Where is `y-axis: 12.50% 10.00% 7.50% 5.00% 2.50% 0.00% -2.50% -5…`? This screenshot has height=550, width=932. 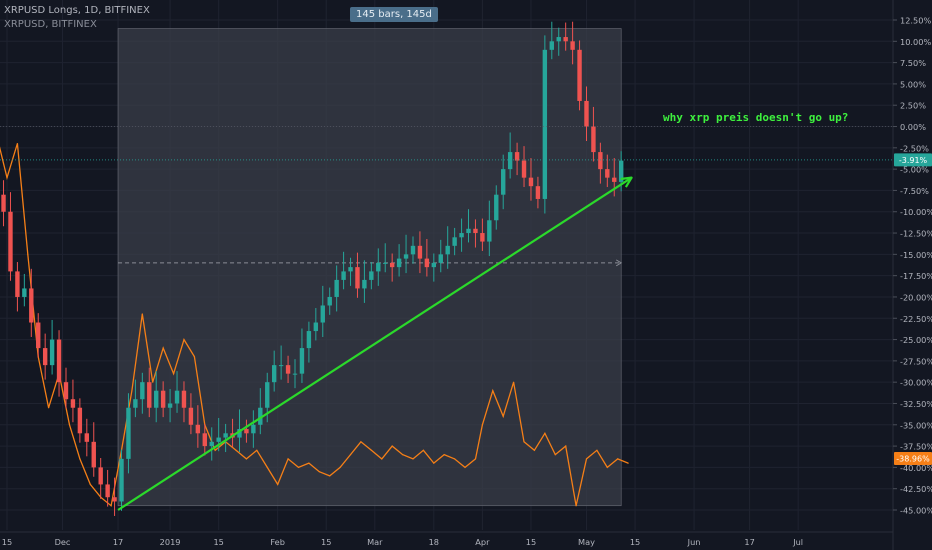 y-axis: 12.50% 10.00% 7.50% 5.00% 2.50% 0.00% -2.50% -5… is located at coordinates (912, 275).